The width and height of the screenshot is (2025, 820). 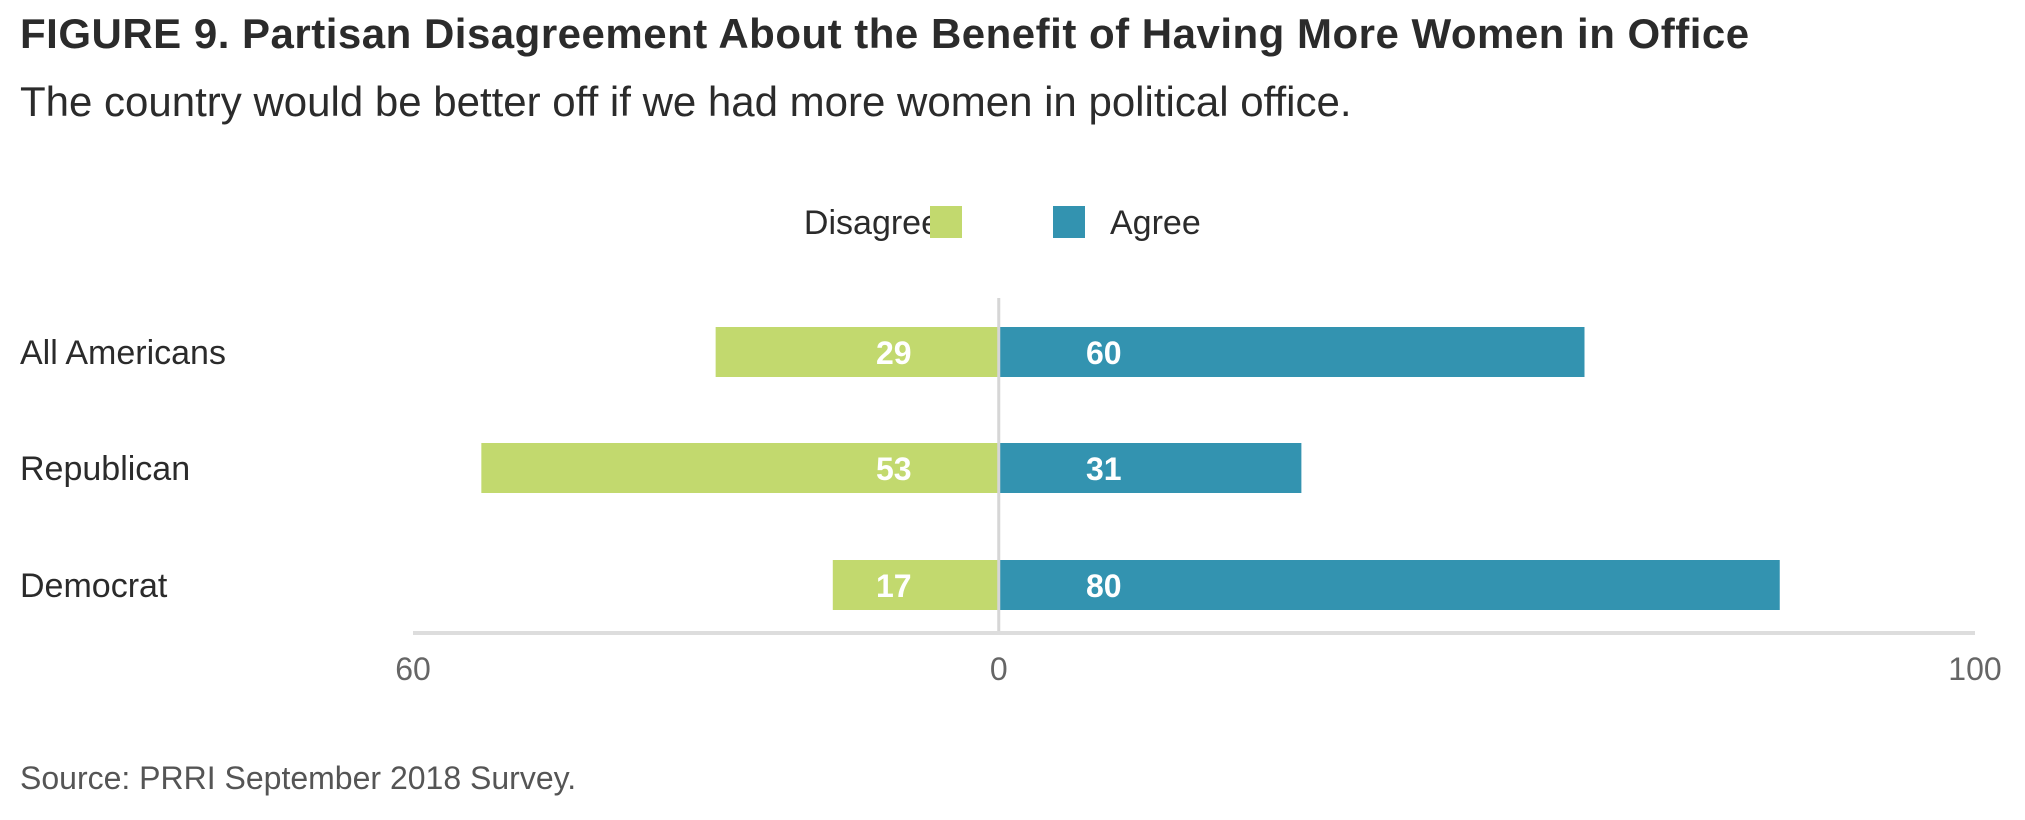 What do you see at coordinates (894, 469) in the screenshot?
I see `data-label-disagree: 53` at bounding box center [894, 469].